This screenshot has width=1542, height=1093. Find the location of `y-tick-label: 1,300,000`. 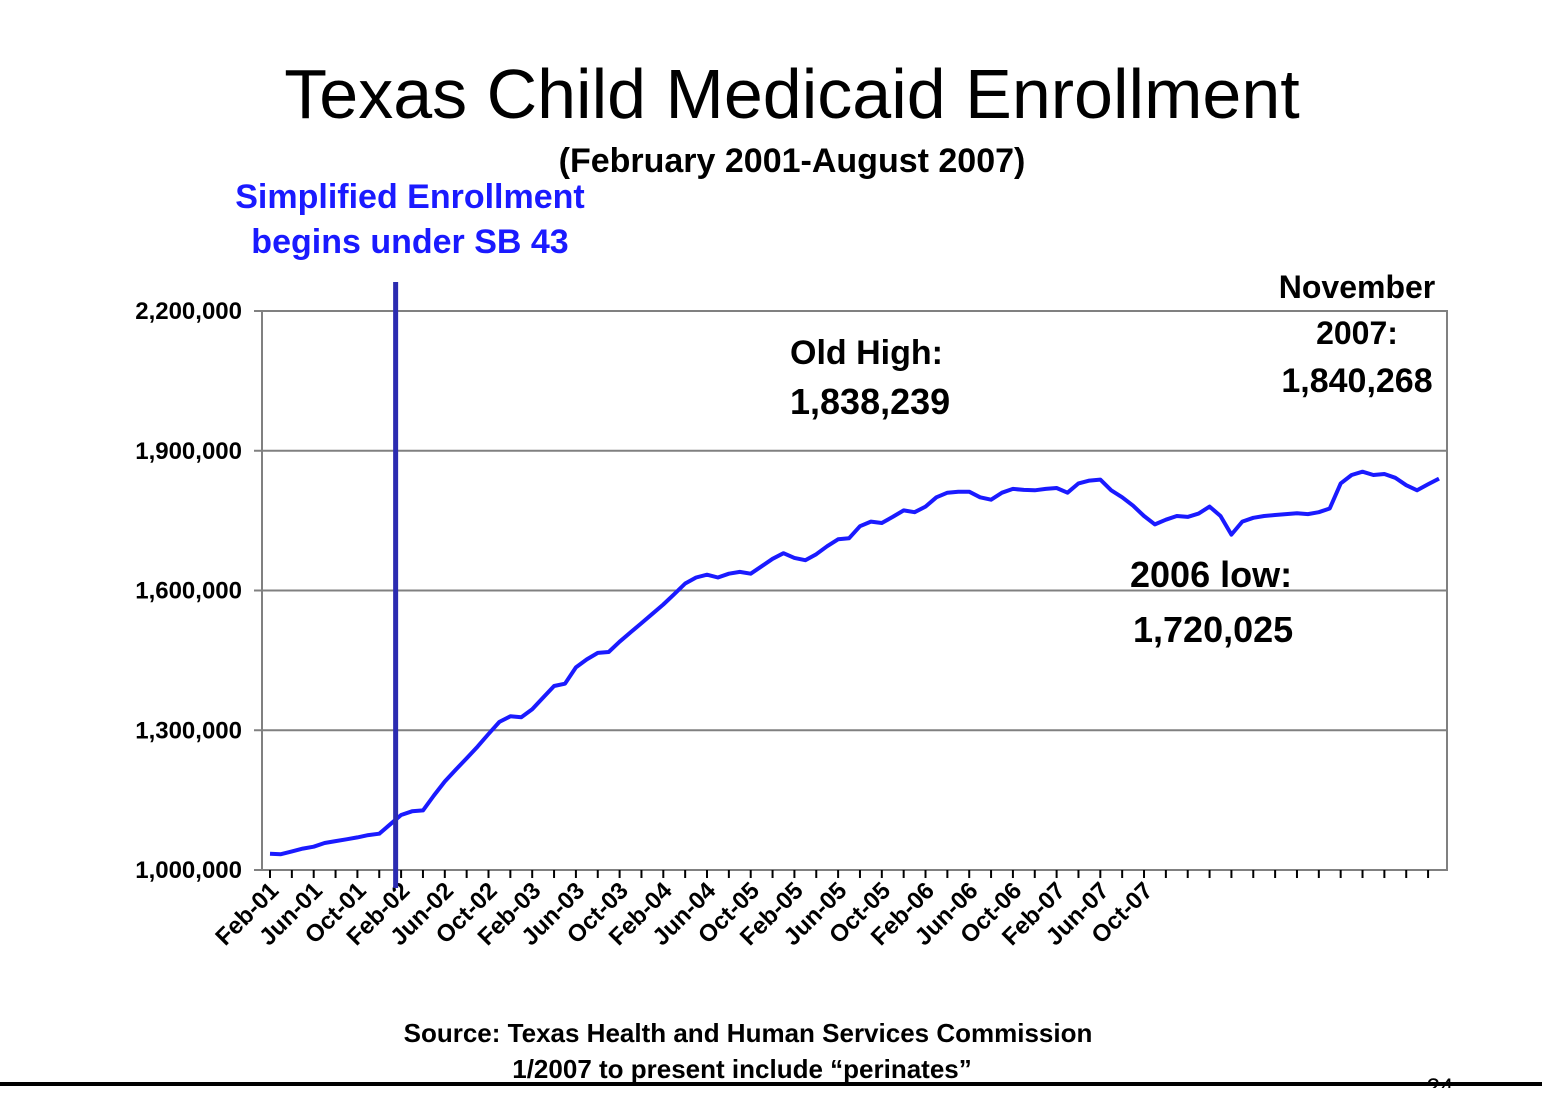

y-tick-label: 1,300,000 is located at coordinates (188, 730).